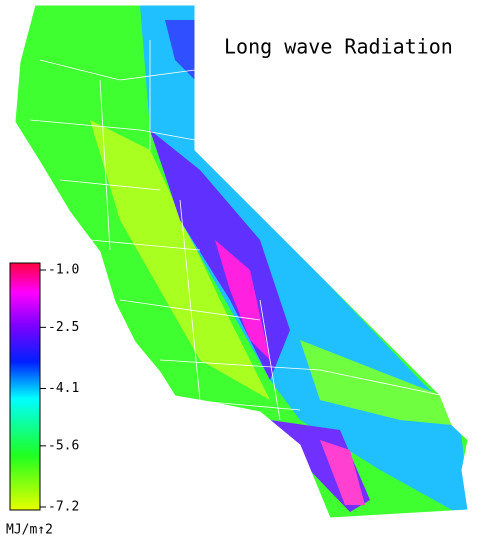  Describe the element at coordinates (63, 388) in the screenshot. I see `tick-label: -4.1` at that location.